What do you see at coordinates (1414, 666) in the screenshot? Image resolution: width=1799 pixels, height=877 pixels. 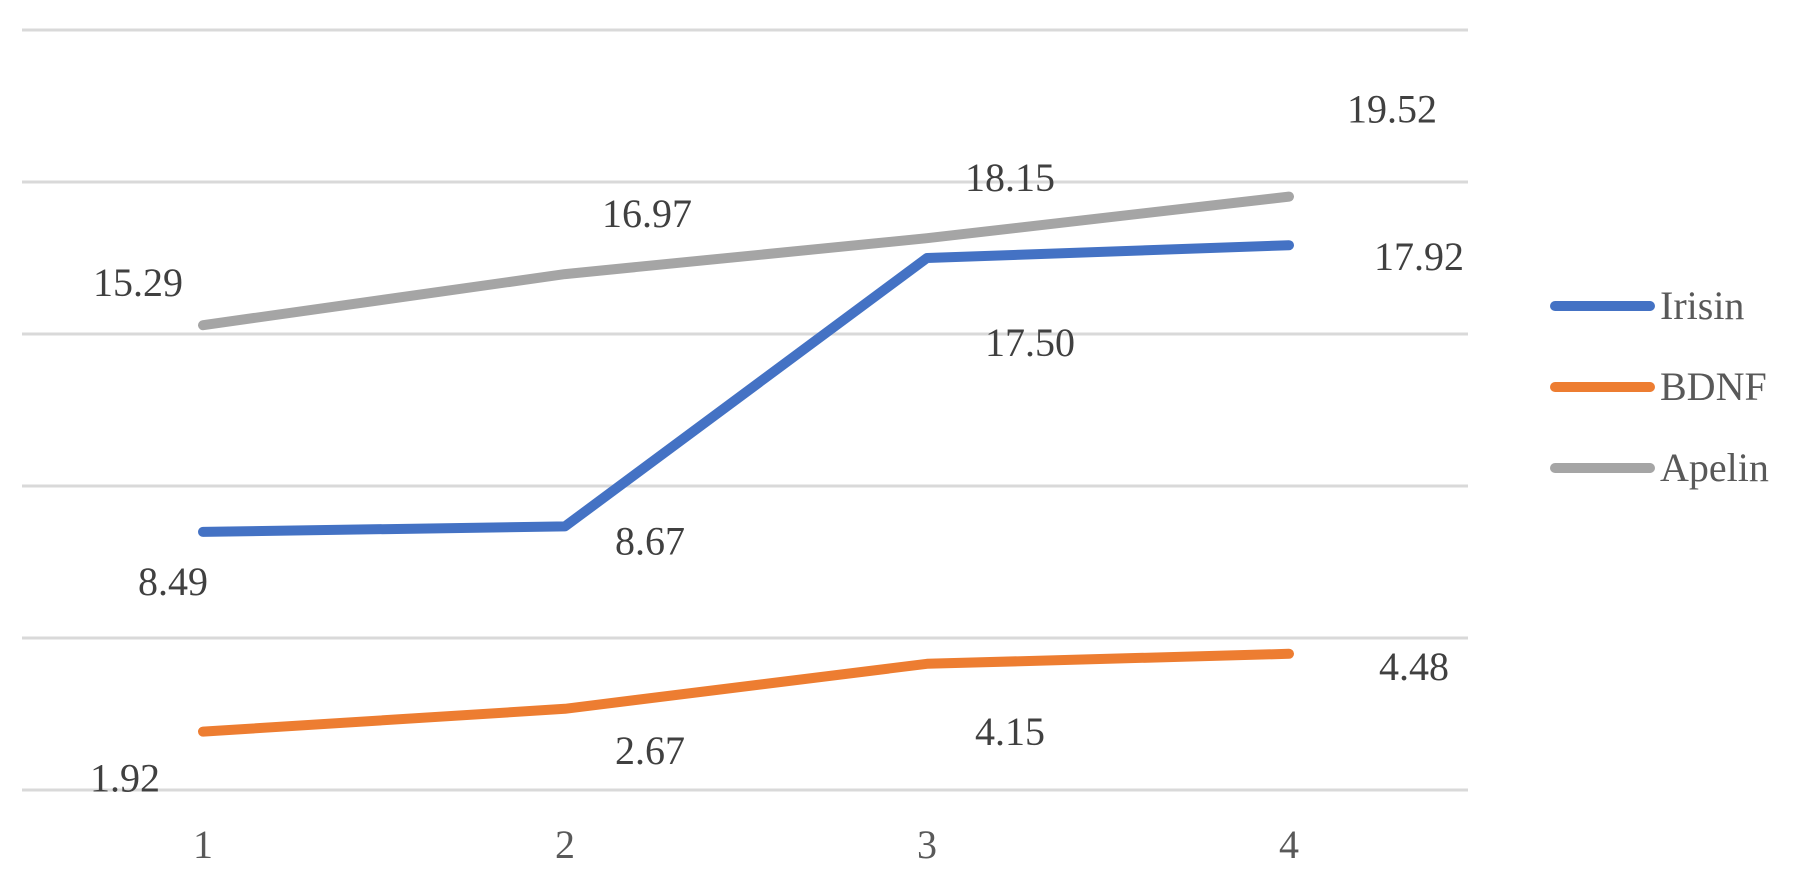 I see `data-label-bdnf-4: 4.48` at bounding box center [1414, 666].